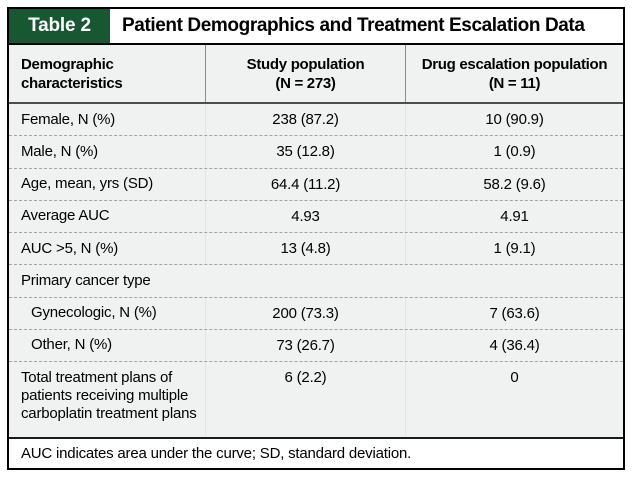  What do you see at coordinates (305, 216) in the screenshot?
I see `study-value: 4.93` at bounding box center [305, 216].